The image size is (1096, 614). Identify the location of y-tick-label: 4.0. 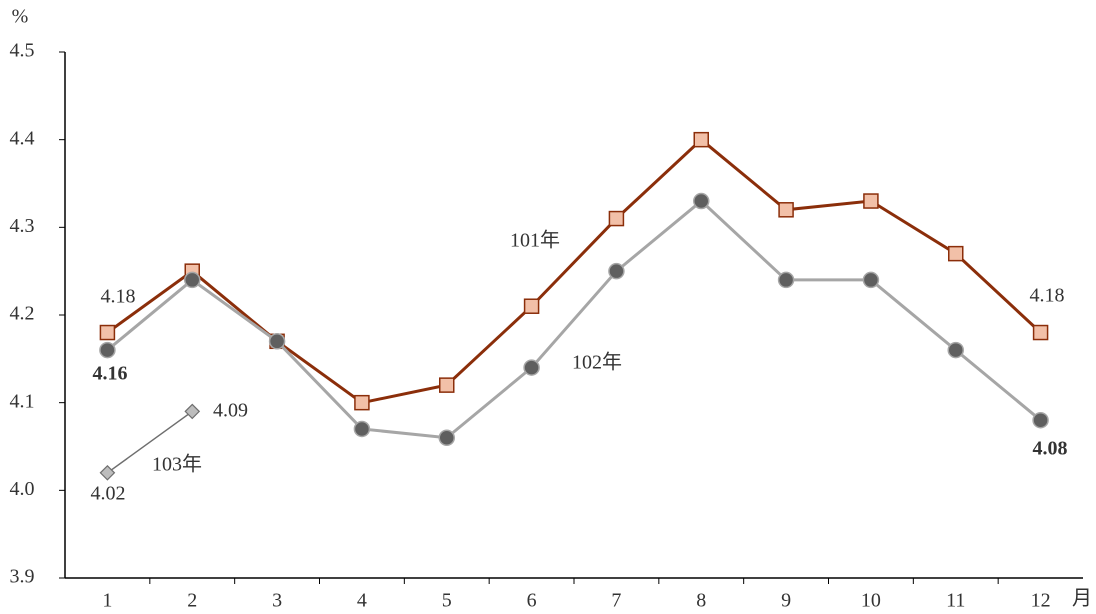
(22, 489).